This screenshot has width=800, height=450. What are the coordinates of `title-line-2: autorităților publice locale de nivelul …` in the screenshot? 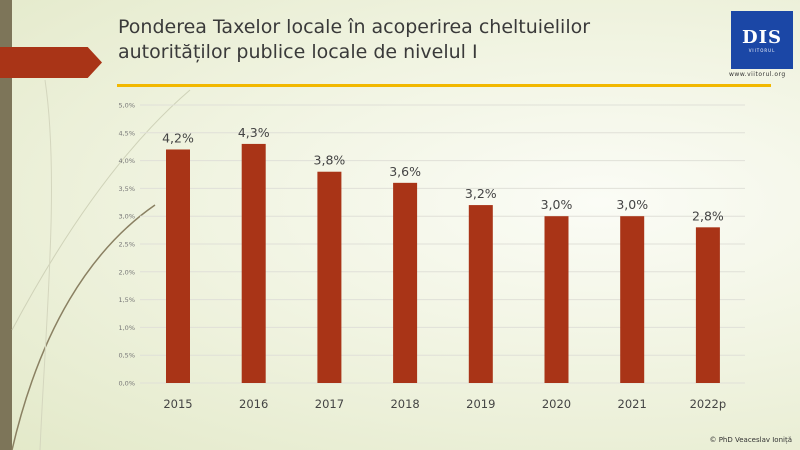 It's located at (298, 52).